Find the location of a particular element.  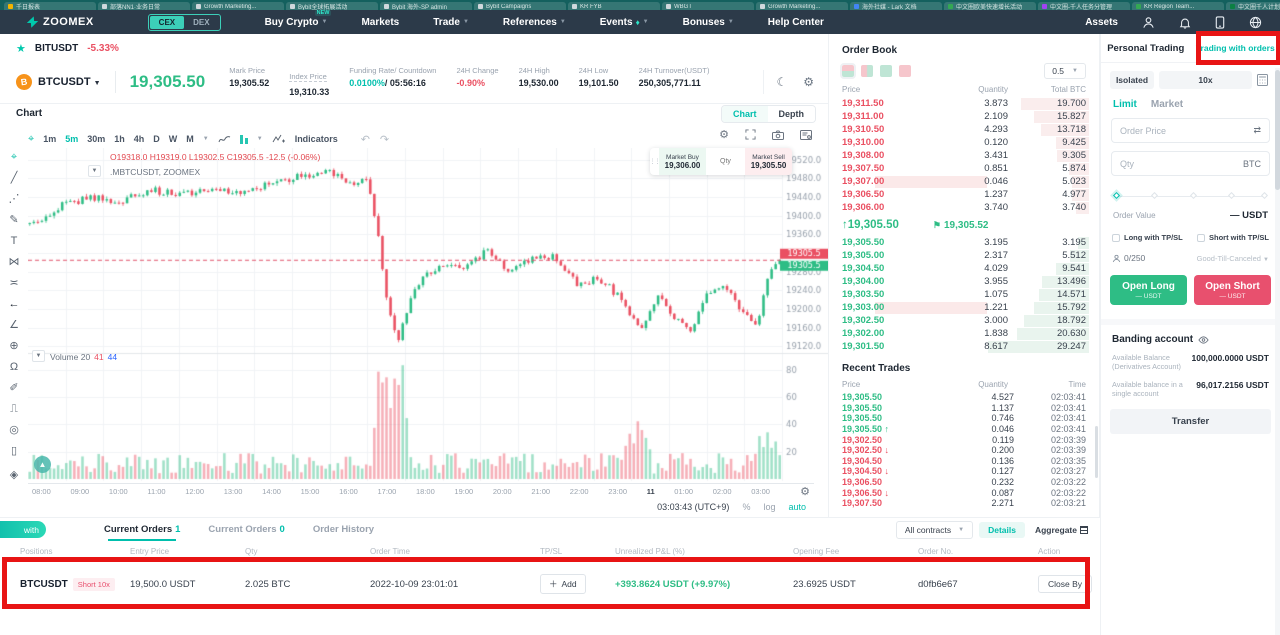

notifications-icon is located at coordinates (1185, 22).